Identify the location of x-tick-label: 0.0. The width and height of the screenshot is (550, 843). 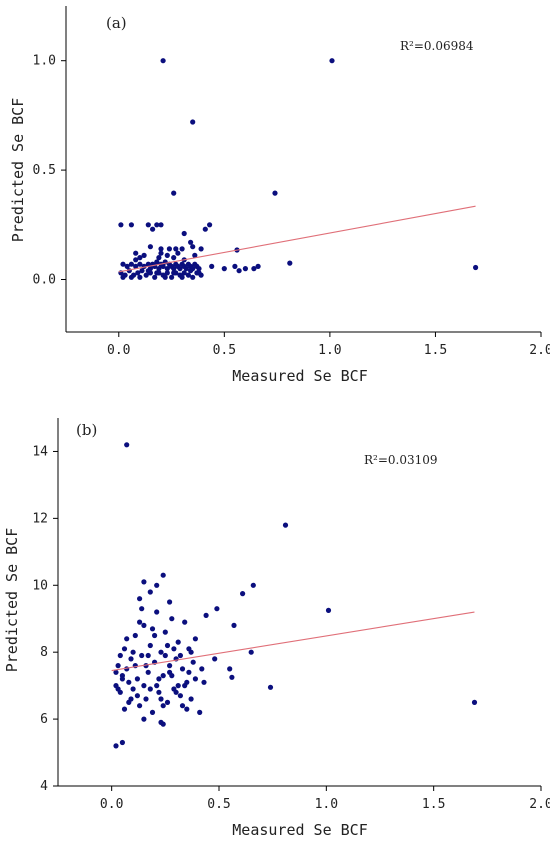
(118, 350).